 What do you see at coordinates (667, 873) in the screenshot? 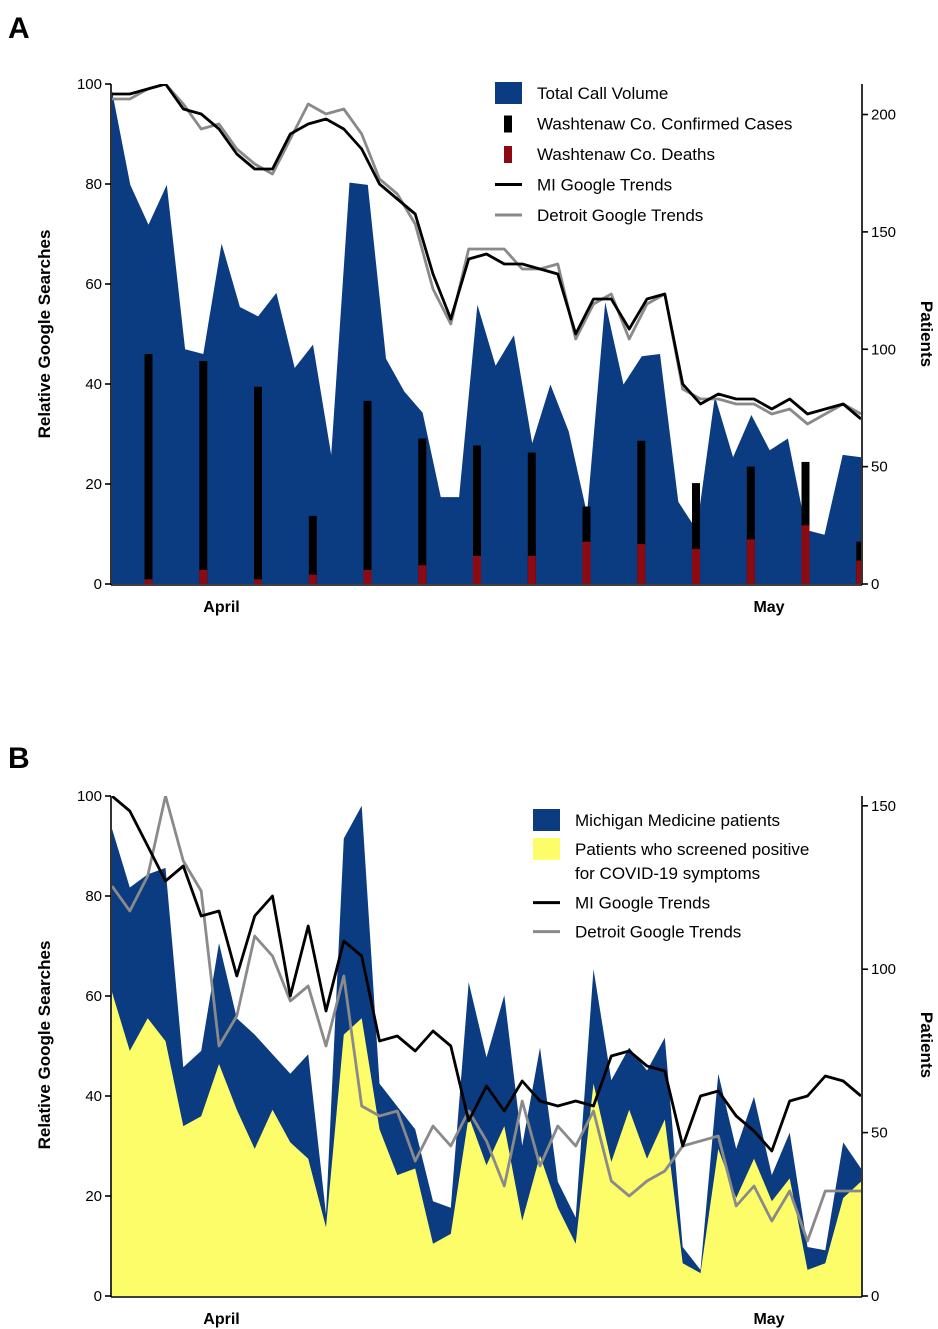
I see `legend-label-line-2: for COVID-19 symptoms` at bounding box center [667, 873].